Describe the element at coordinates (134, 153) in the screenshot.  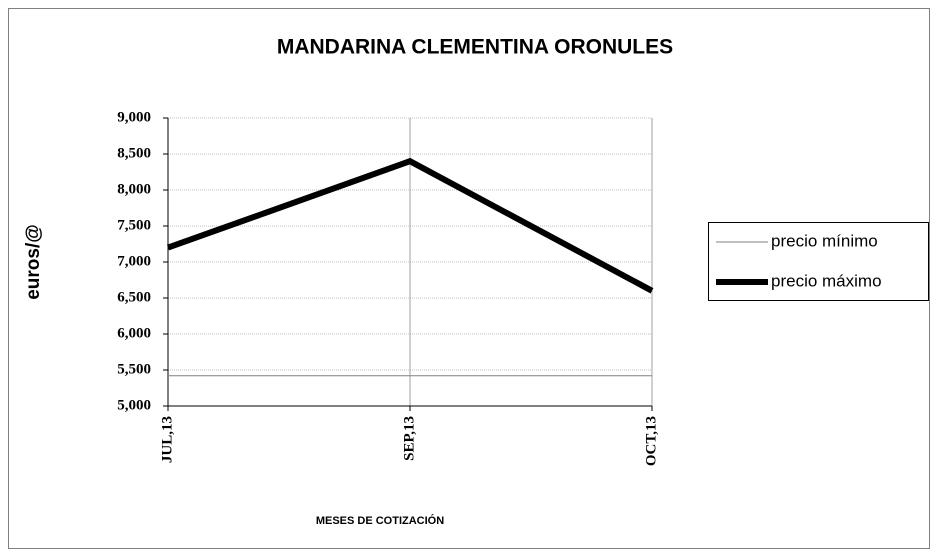
I see `y-tick-label: 8,500` at that location.